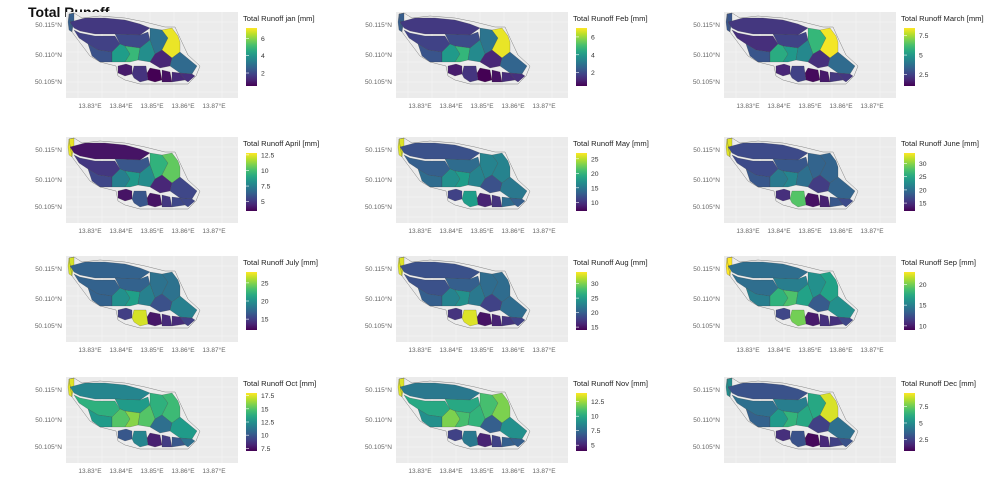  Describe the element at coordinates (923, 285) in the screenshot. I see `legend-tick-label: 20` at that location.